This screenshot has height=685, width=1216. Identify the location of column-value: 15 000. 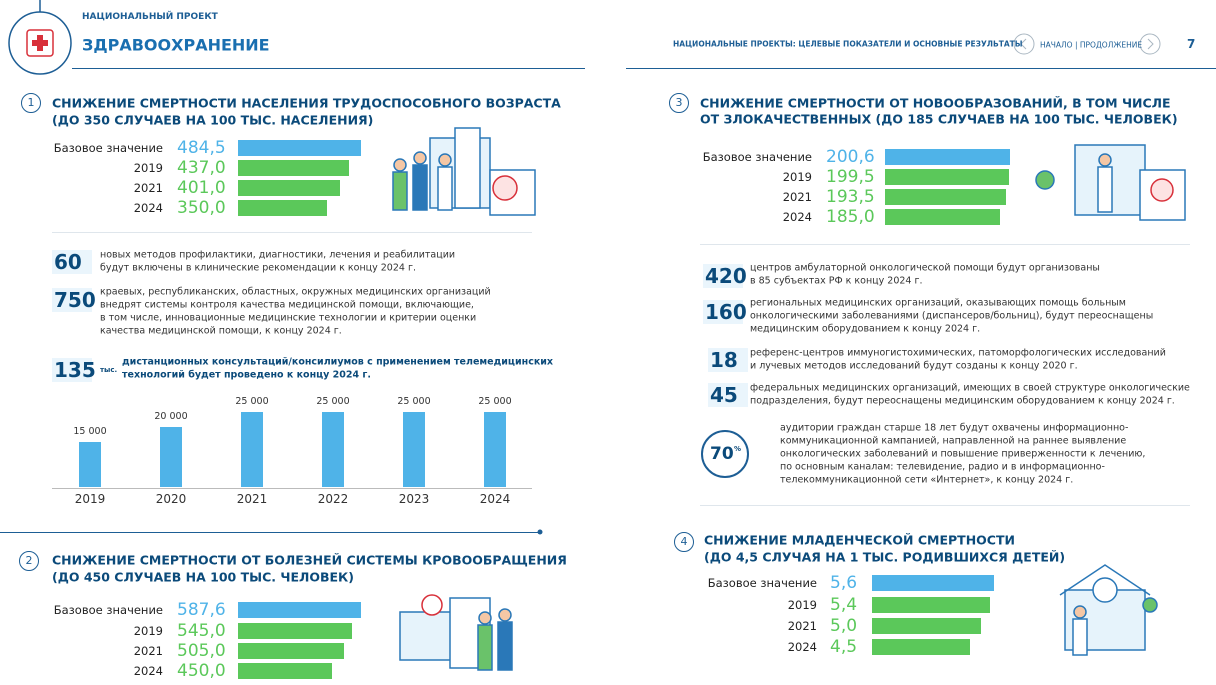
(90, 431).